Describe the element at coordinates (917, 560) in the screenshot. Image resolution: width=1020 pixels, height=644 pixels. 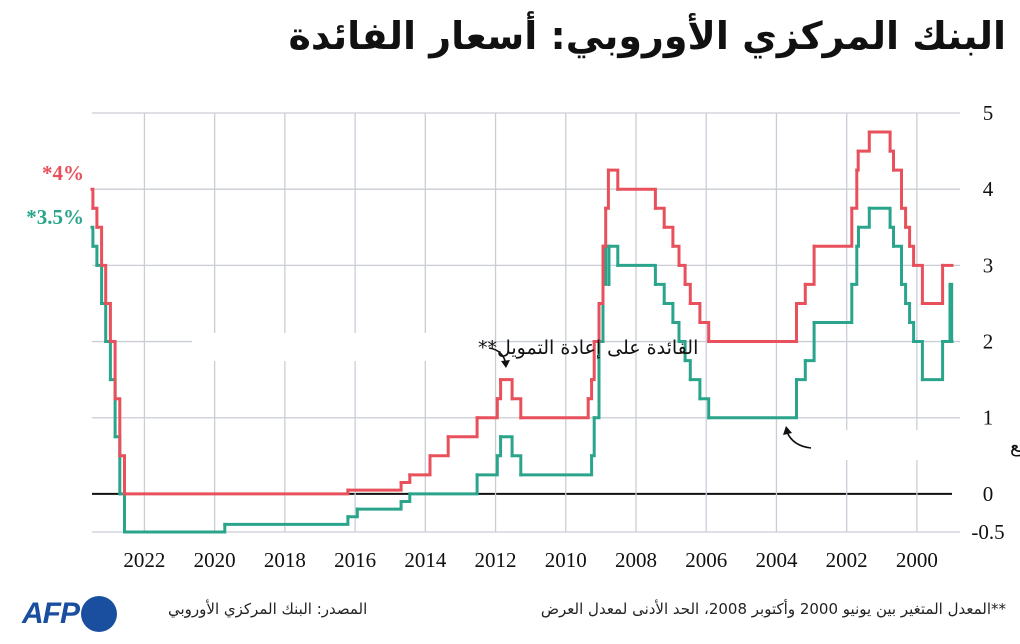
I see `x-tick-label: 2000` at that location.